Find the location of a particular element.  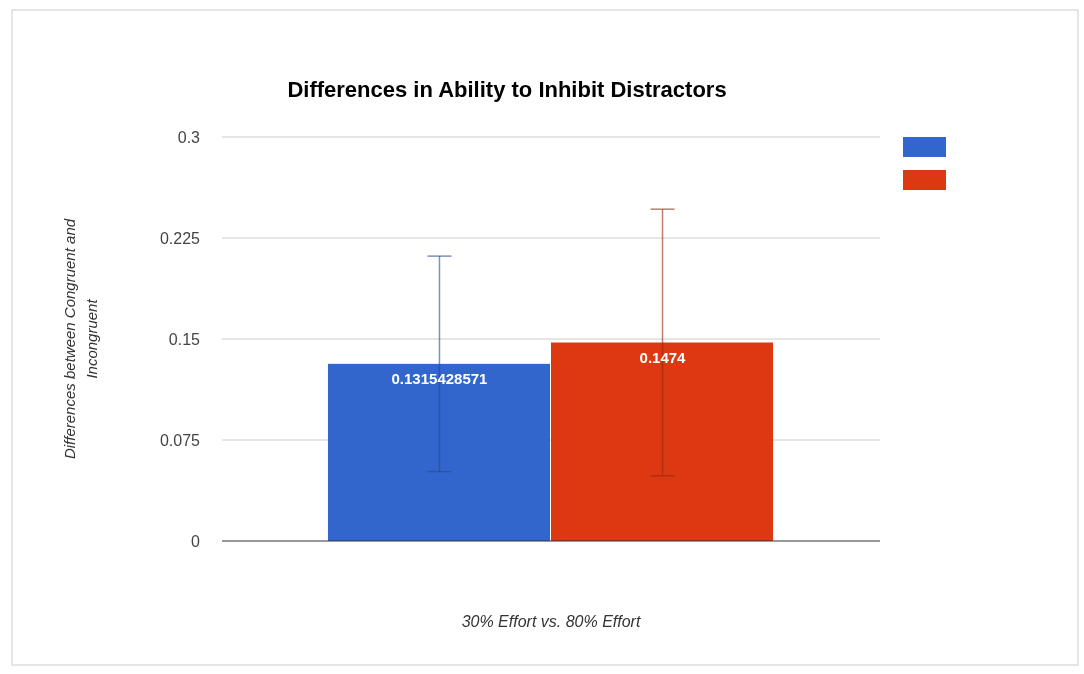

chart-title: Differences in Ability to Inhibit Distractors is located at coordinates (507, 89).